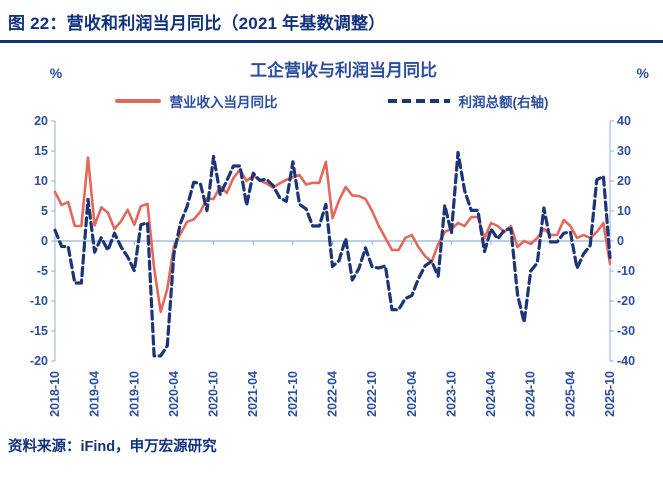  I want to click on svg-text: 2025-10, so click(610, 394).